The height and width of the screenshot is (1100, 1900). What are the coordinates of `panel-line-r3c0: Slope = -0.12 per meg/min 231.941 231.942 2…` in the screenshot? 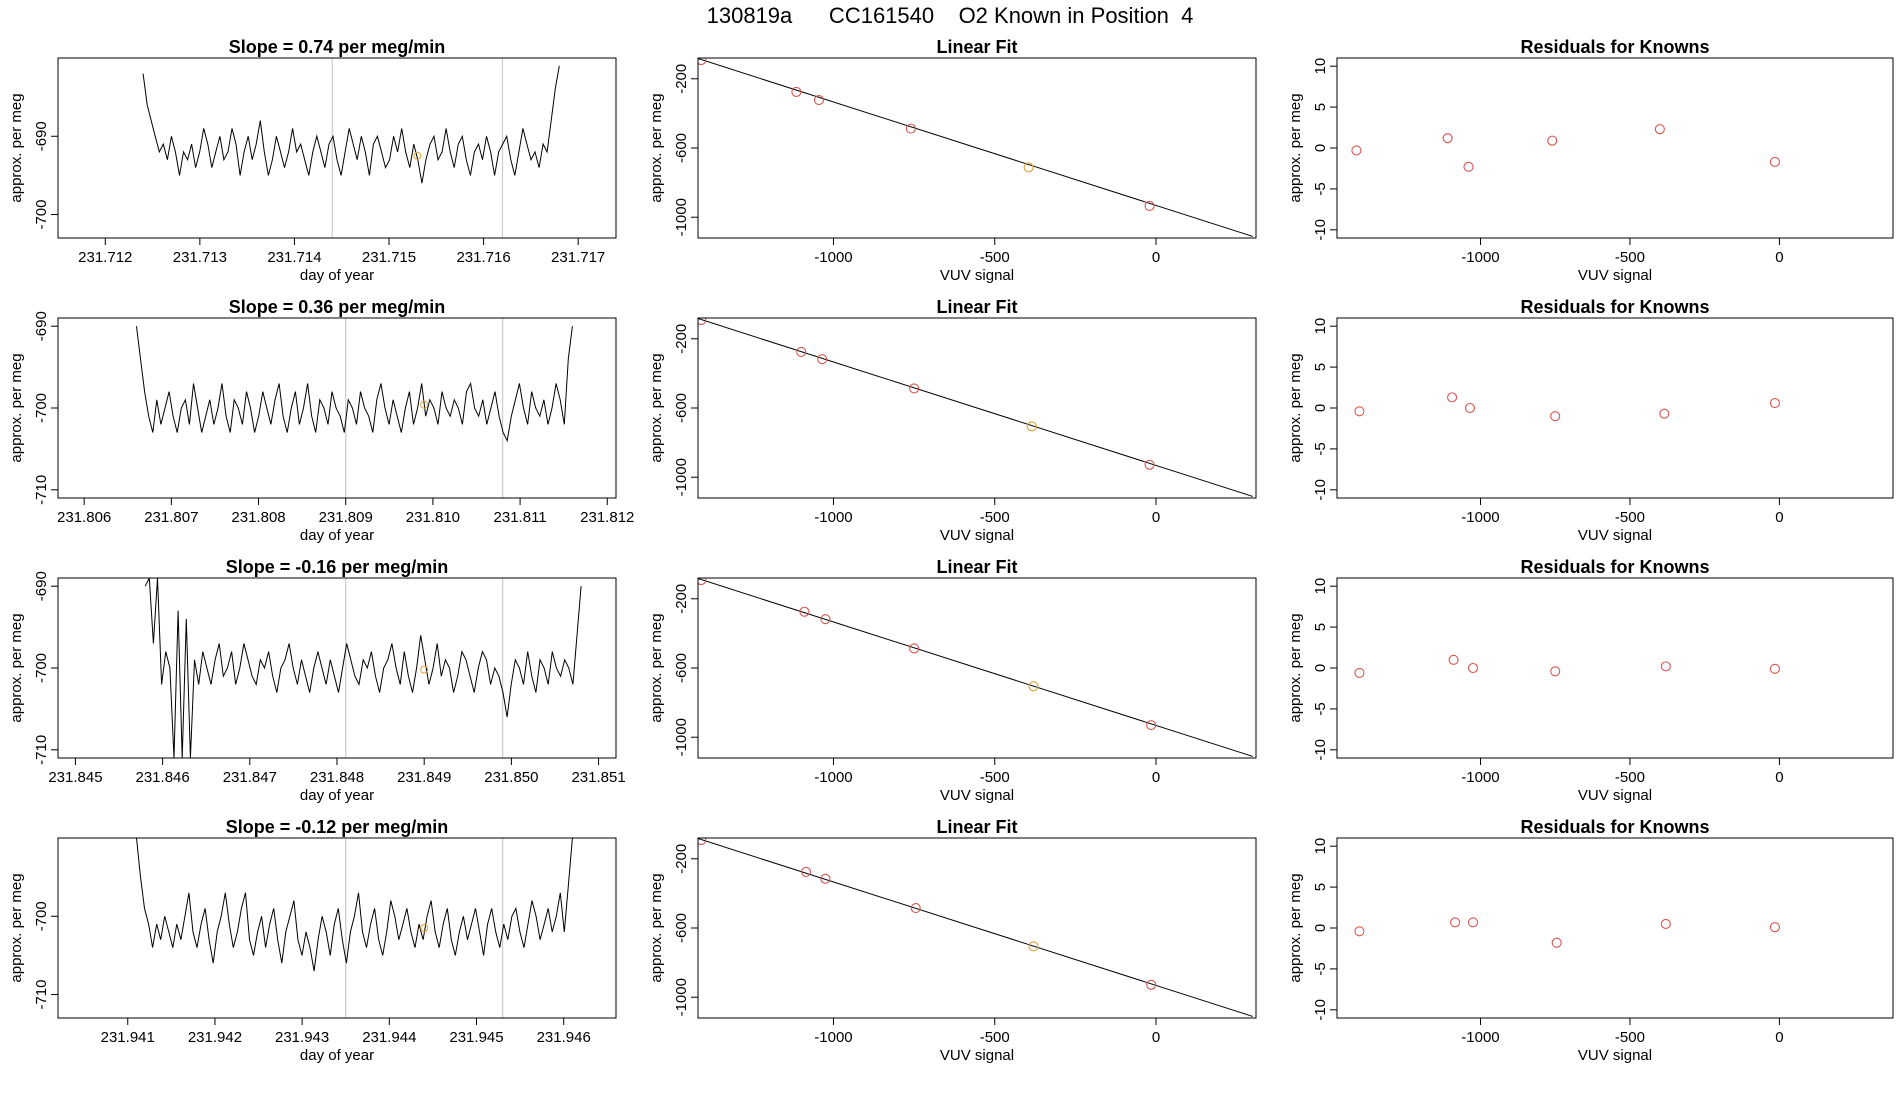 It's located at (312, 940).